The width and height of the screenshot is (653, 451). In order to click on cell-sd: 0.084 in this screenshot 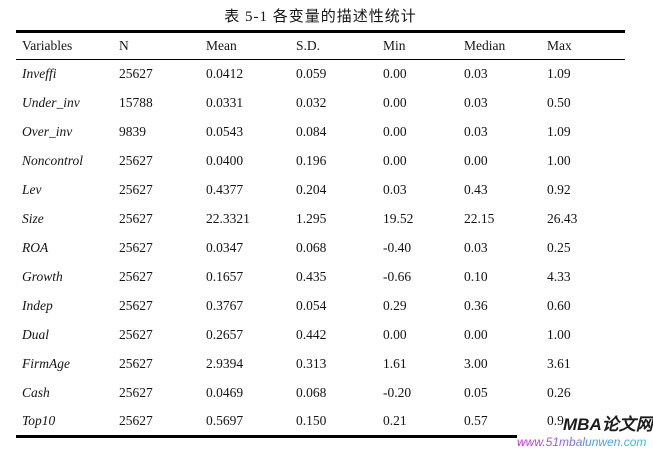, I will do `click(311, 131)`.